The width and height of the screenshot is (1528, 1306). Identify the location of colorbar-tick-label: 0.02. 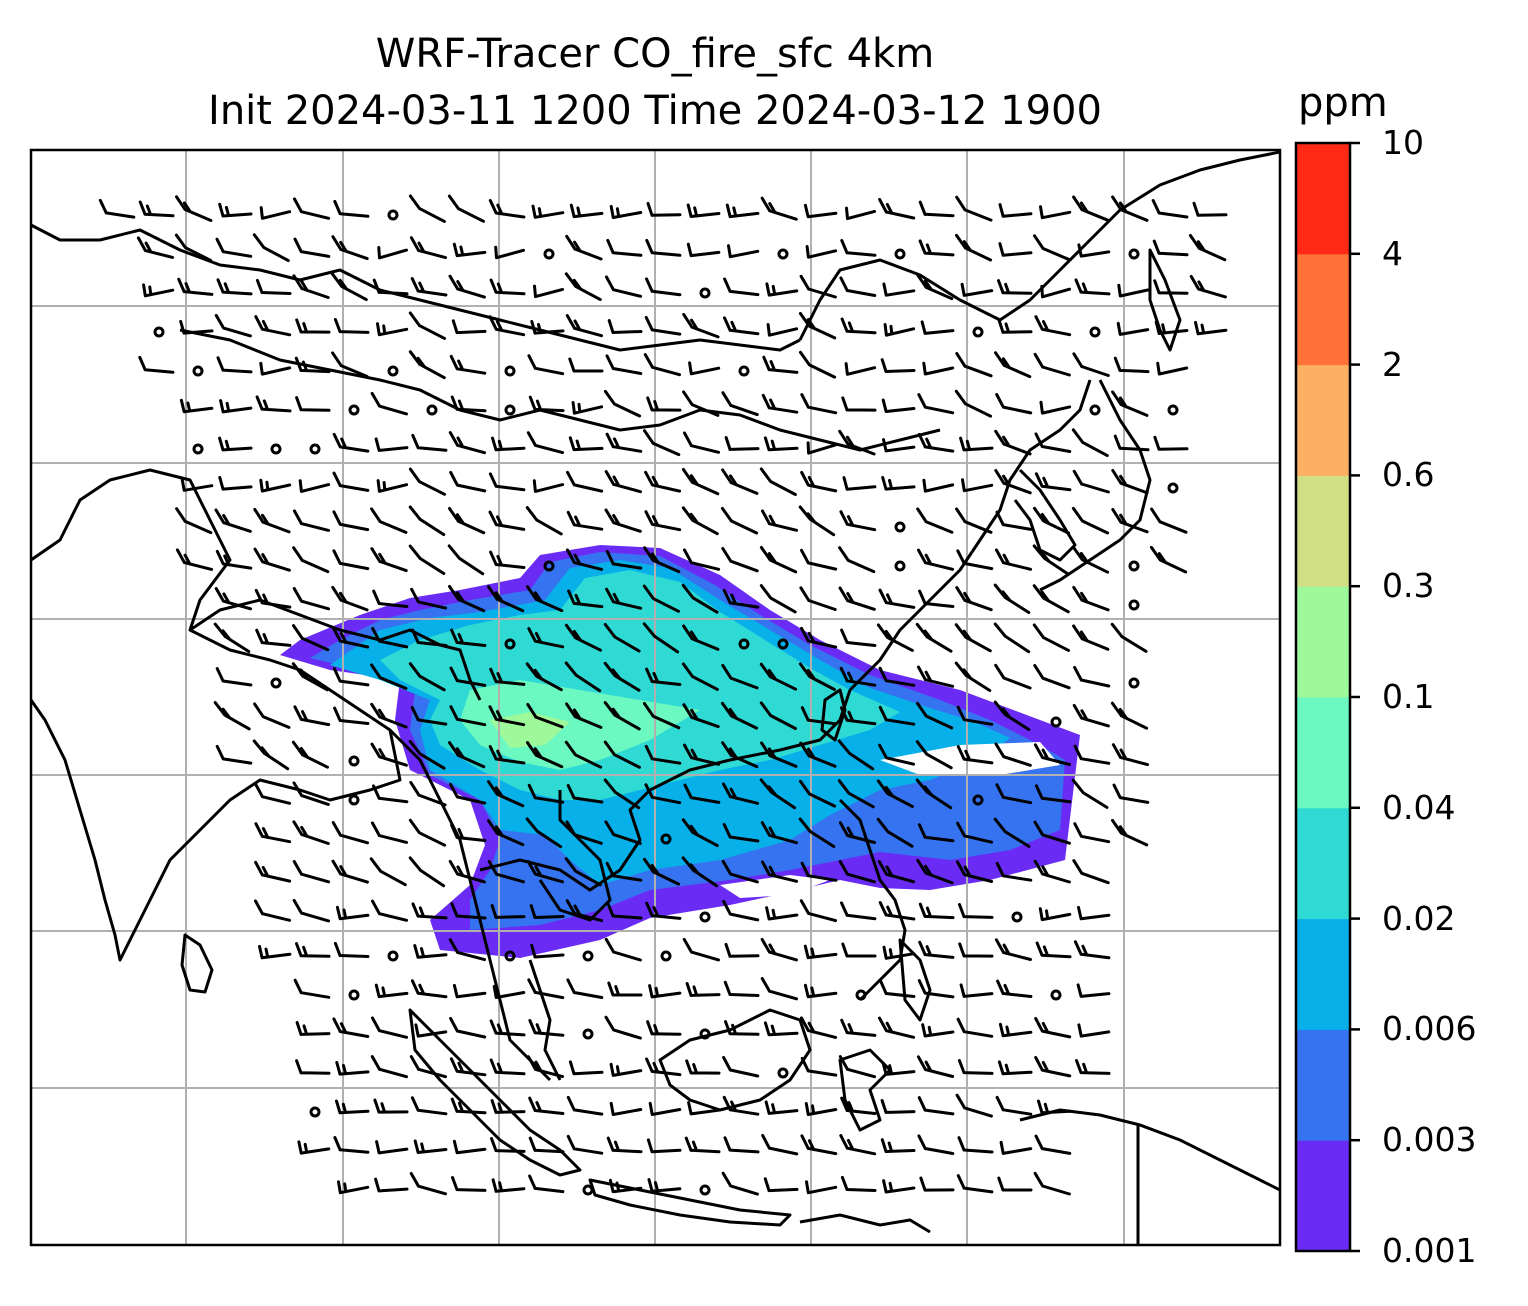
(1419, 918).